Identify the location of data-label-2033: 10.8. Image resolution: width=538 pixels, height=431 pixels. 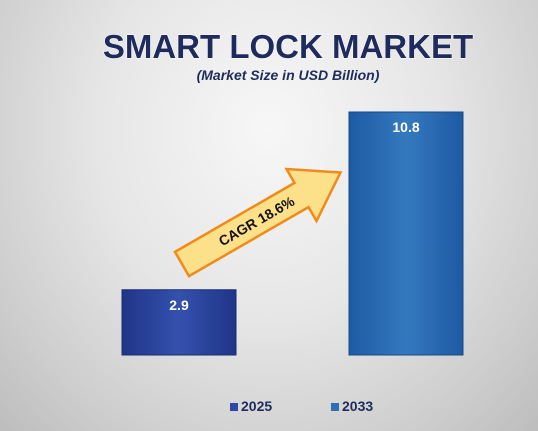
(405, 127).